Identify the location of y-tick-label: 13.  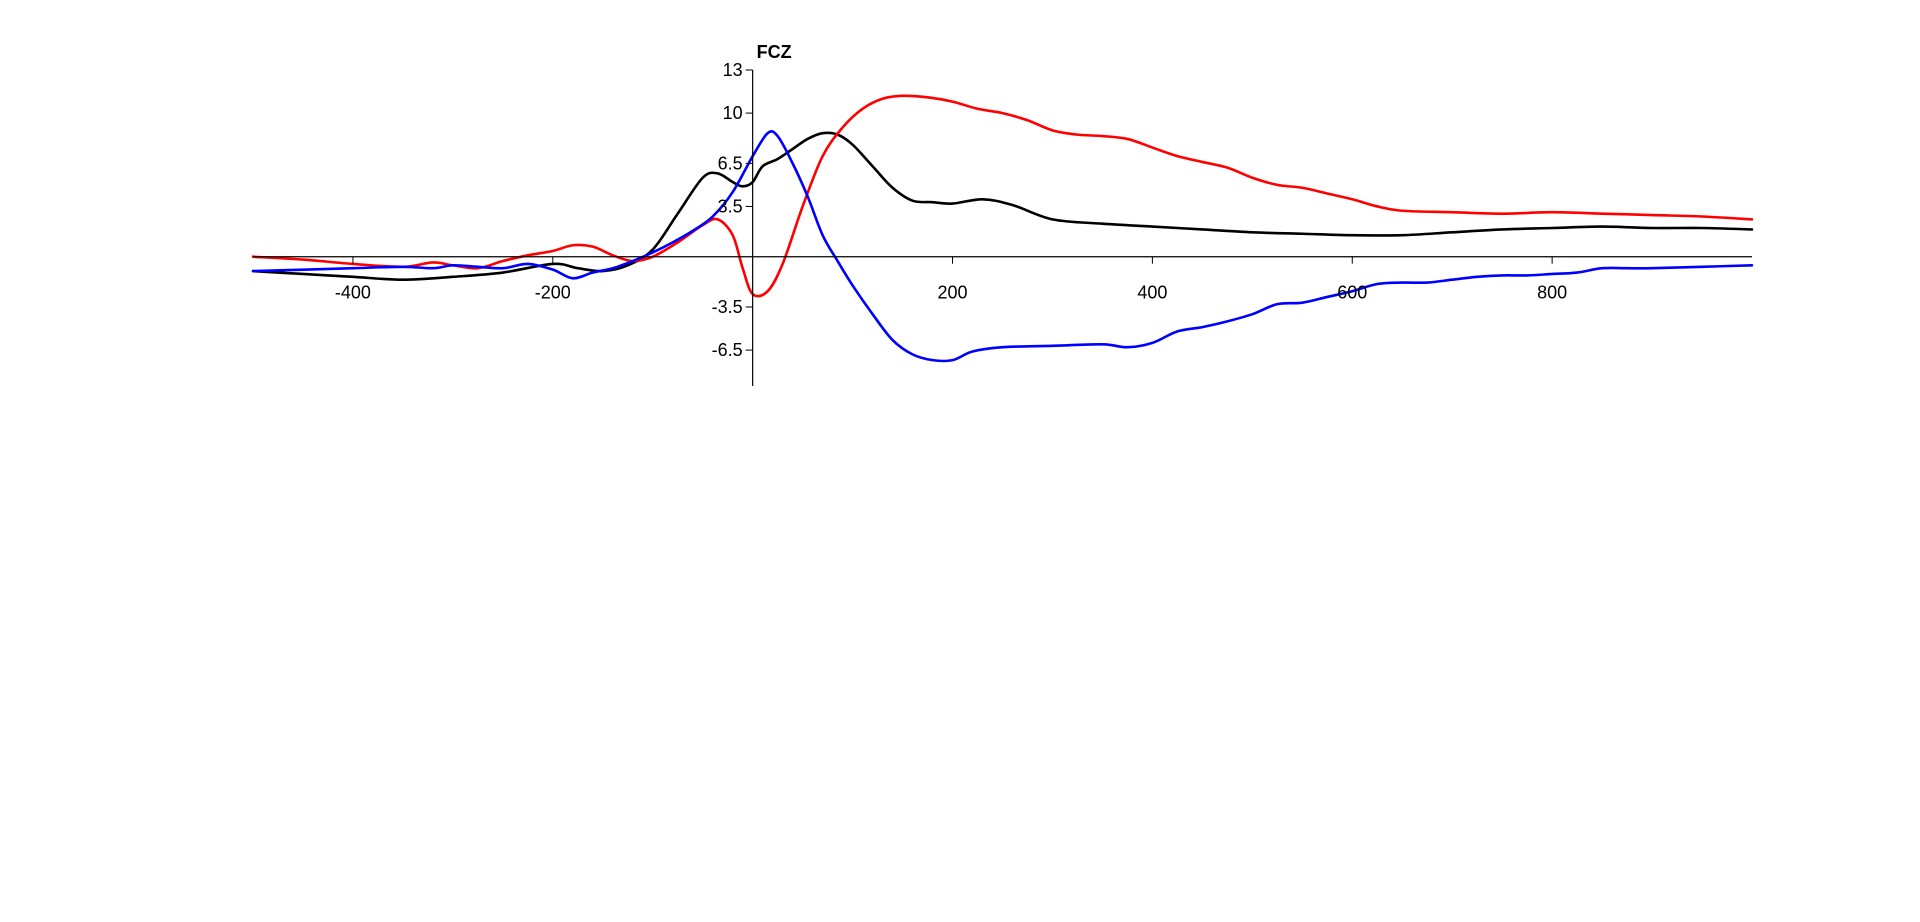
(733, 70).